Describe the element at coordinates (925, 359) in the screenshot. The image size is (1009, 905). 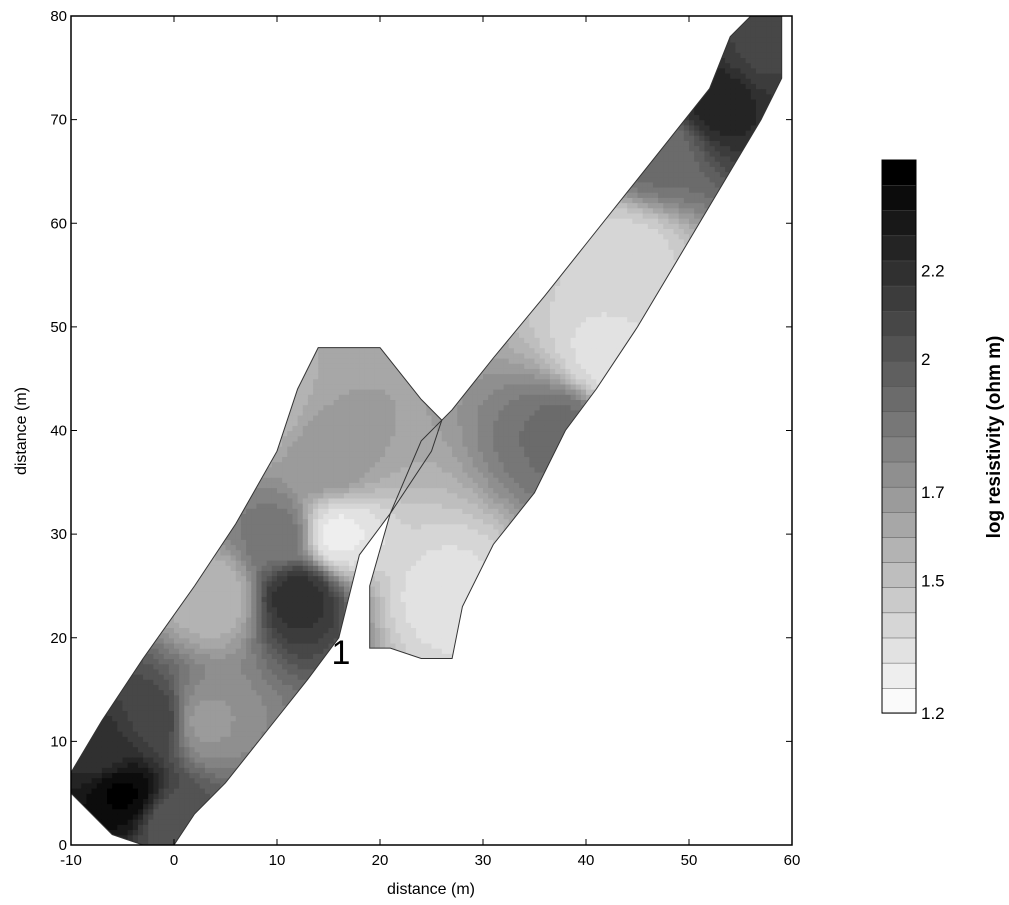
I see `colorbar-tick-label: 2` at that location.